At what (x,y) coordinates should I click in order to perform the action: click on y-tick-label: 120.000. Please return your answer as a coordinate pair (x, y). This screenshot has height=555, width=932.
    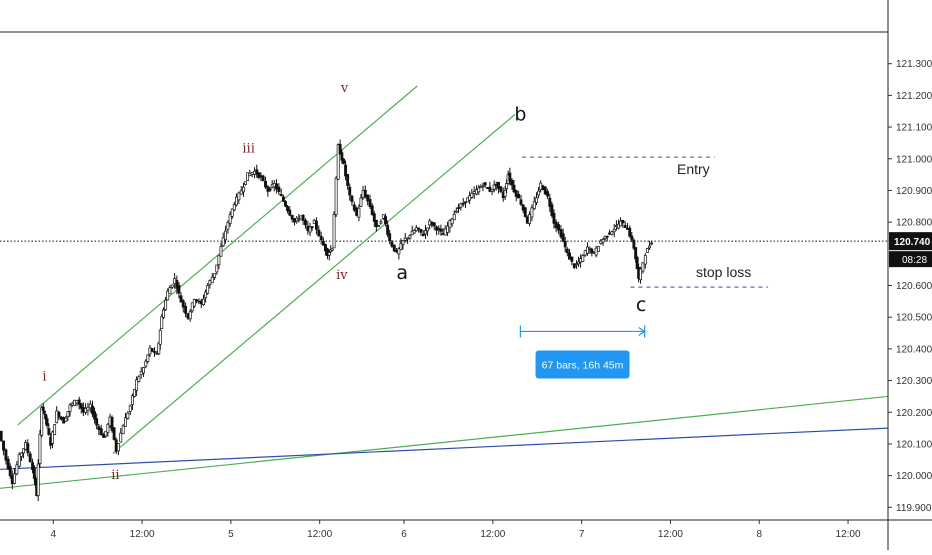
    Looking at the image, I should click on (914, 476).